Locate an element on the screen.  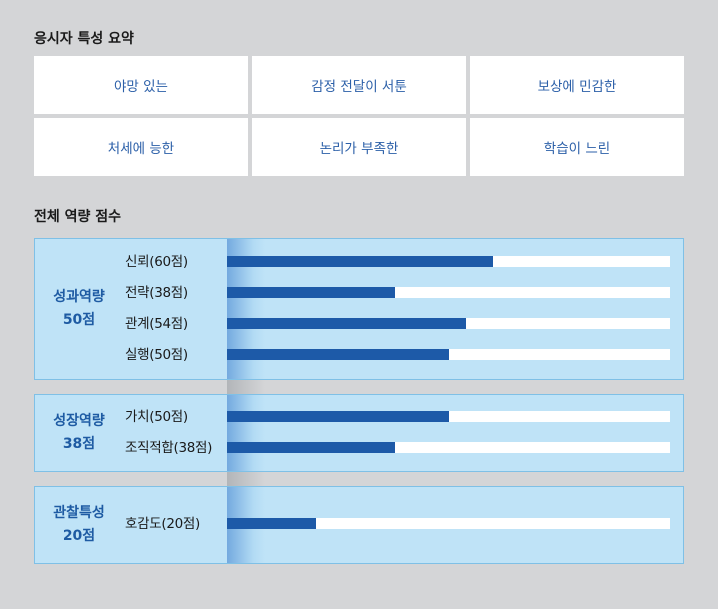
score-label: 전략(38점) is located at coordinates (156, 293).